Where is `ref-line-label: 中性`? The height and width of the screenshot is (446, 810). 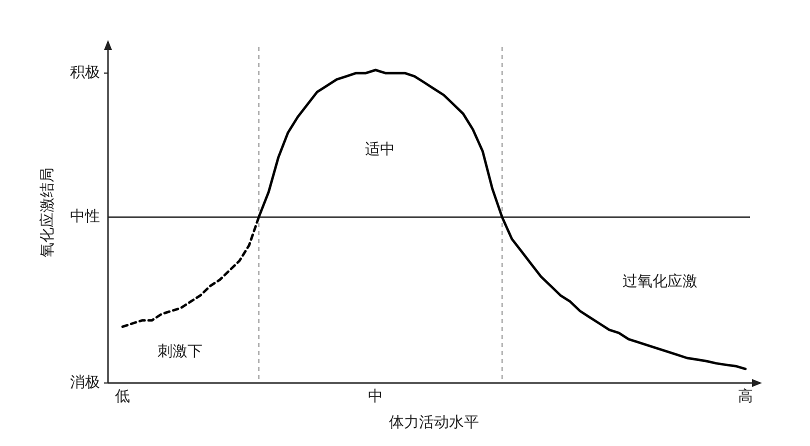
ref-line-label: 中性 is located at coordinates (85, 216).